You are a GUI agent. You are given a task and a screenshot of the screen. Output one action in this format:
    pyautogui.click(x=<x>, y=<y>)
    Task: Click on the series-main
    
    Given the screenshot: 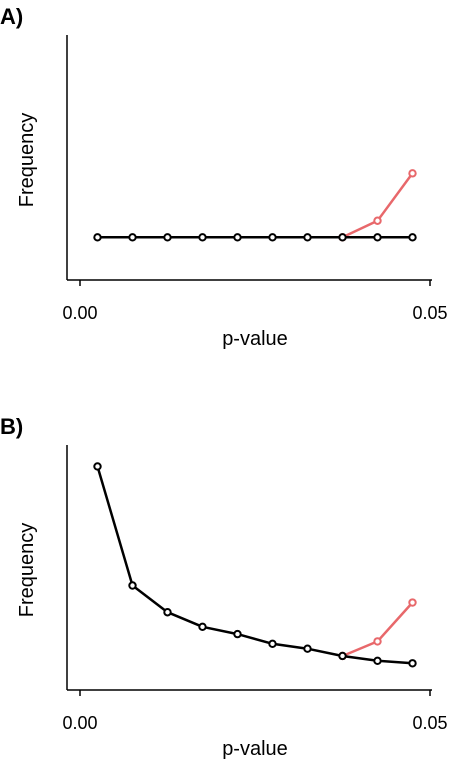 What is the action you would take?
    pyautogui.click(x=254, y=237)
    